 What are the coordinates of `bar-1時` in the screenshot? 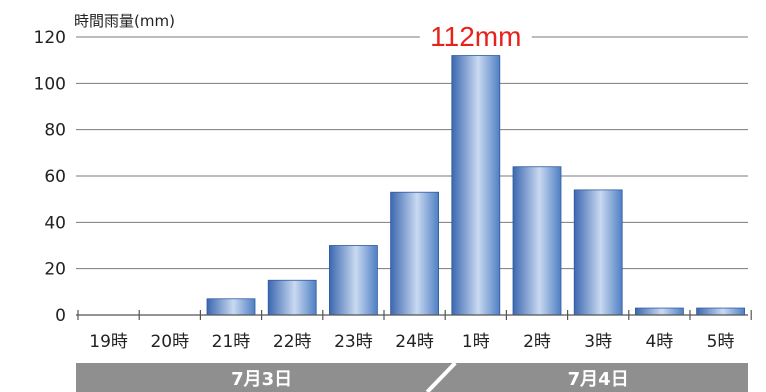 It's located at (476, 185).